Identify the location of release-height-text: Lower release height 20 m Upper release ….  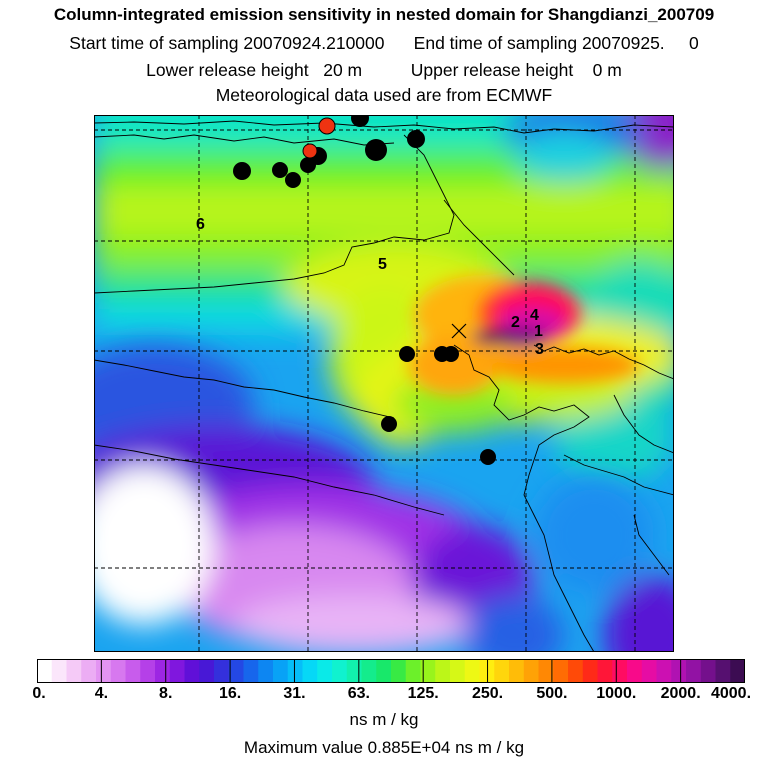
(384, 70).